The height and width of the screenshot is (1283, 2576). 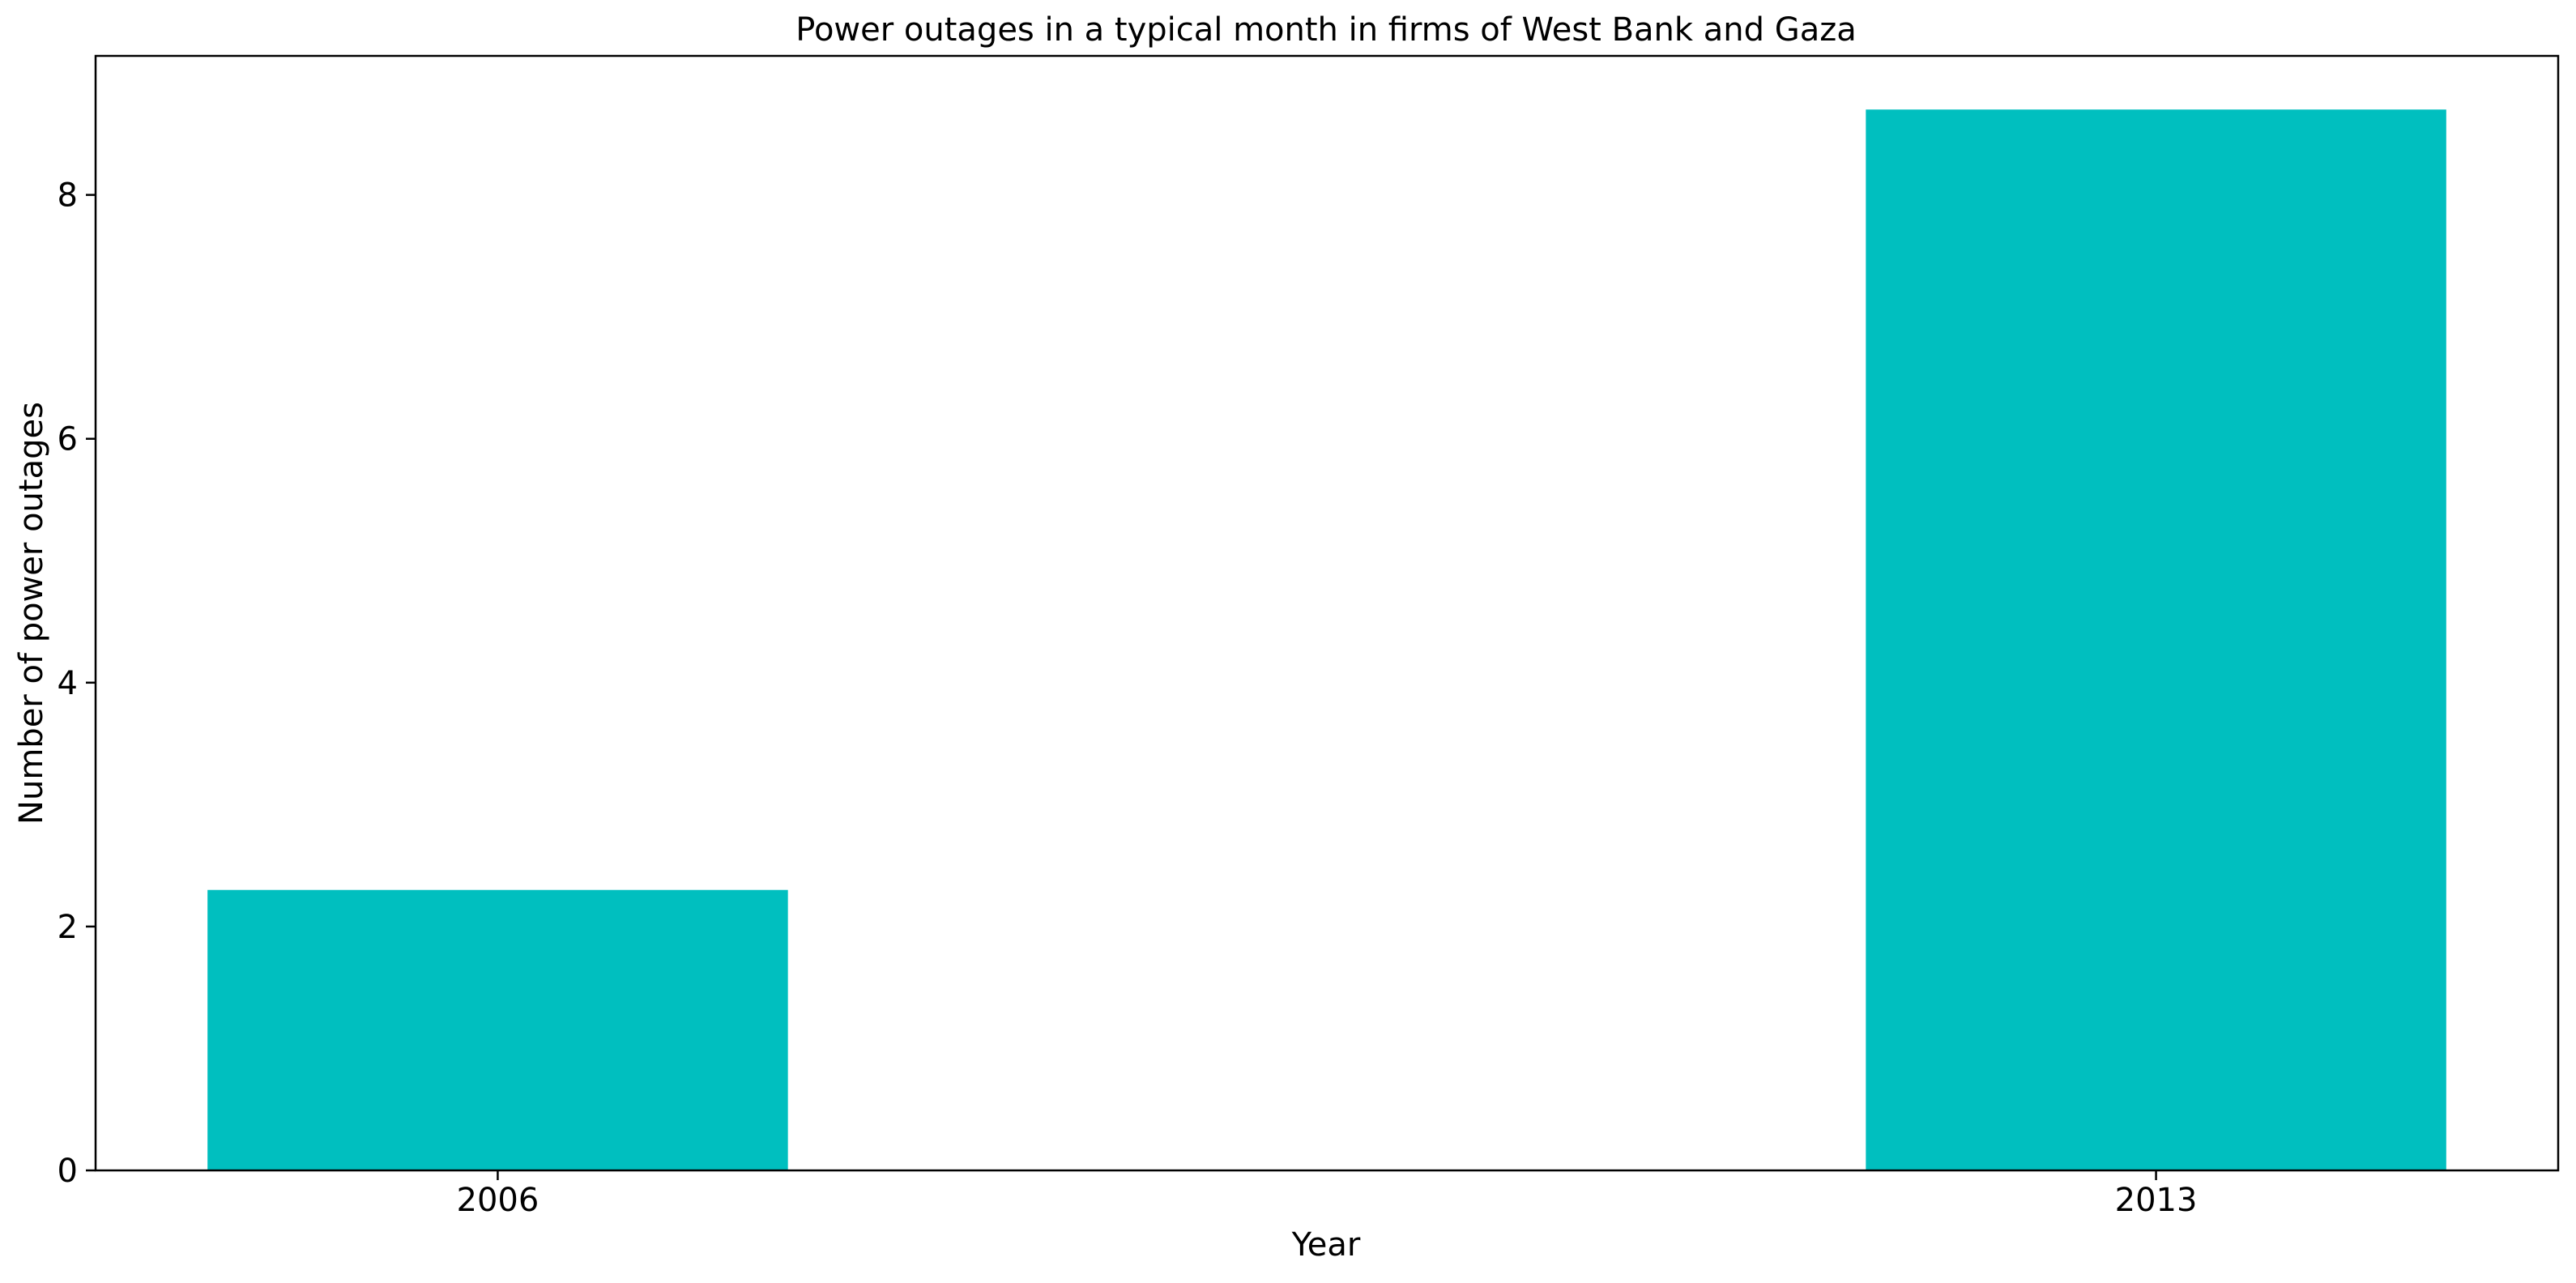 What do you see at coordinates (68, 440) in the screenshot?
I see `y-tick-label: 6` at bounding box center [68, 440].